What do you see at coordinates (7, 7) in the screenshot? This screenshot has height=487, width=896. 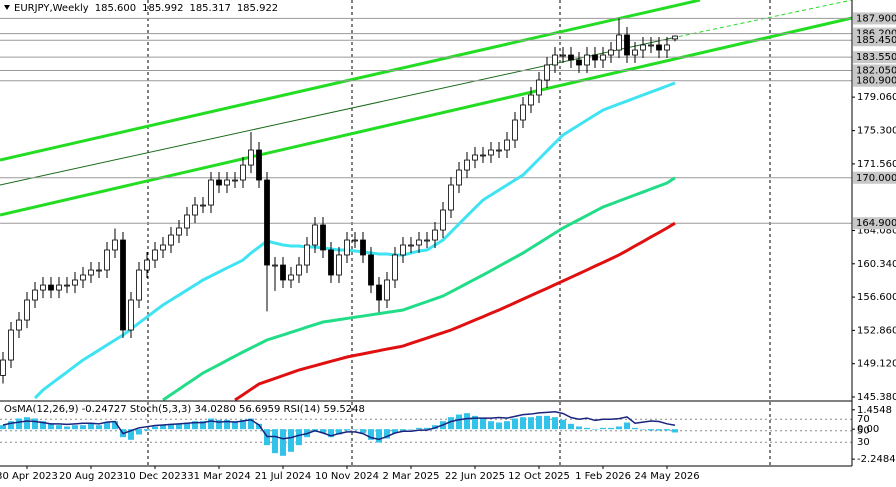 I see `menu-icon` at bounding box center [7, 7].